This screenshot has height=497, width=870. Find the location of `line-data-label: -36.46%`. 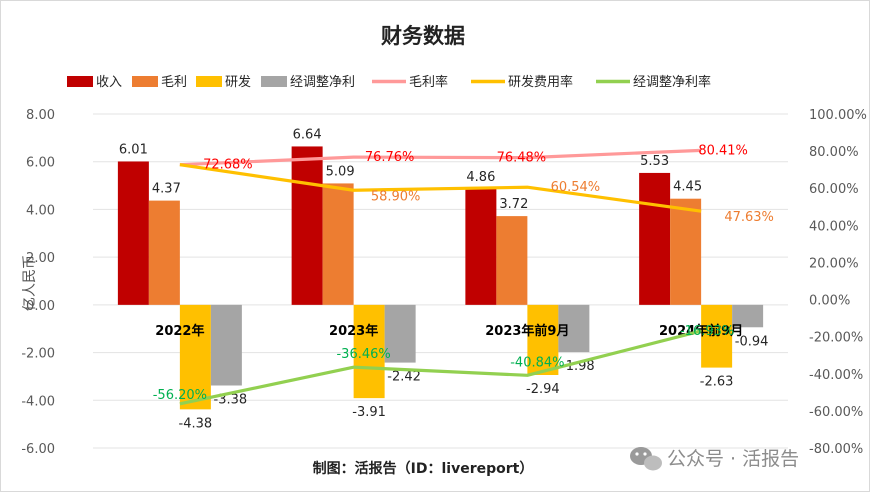

line-data-label: -36.46% is located at coordinates (363, 354).